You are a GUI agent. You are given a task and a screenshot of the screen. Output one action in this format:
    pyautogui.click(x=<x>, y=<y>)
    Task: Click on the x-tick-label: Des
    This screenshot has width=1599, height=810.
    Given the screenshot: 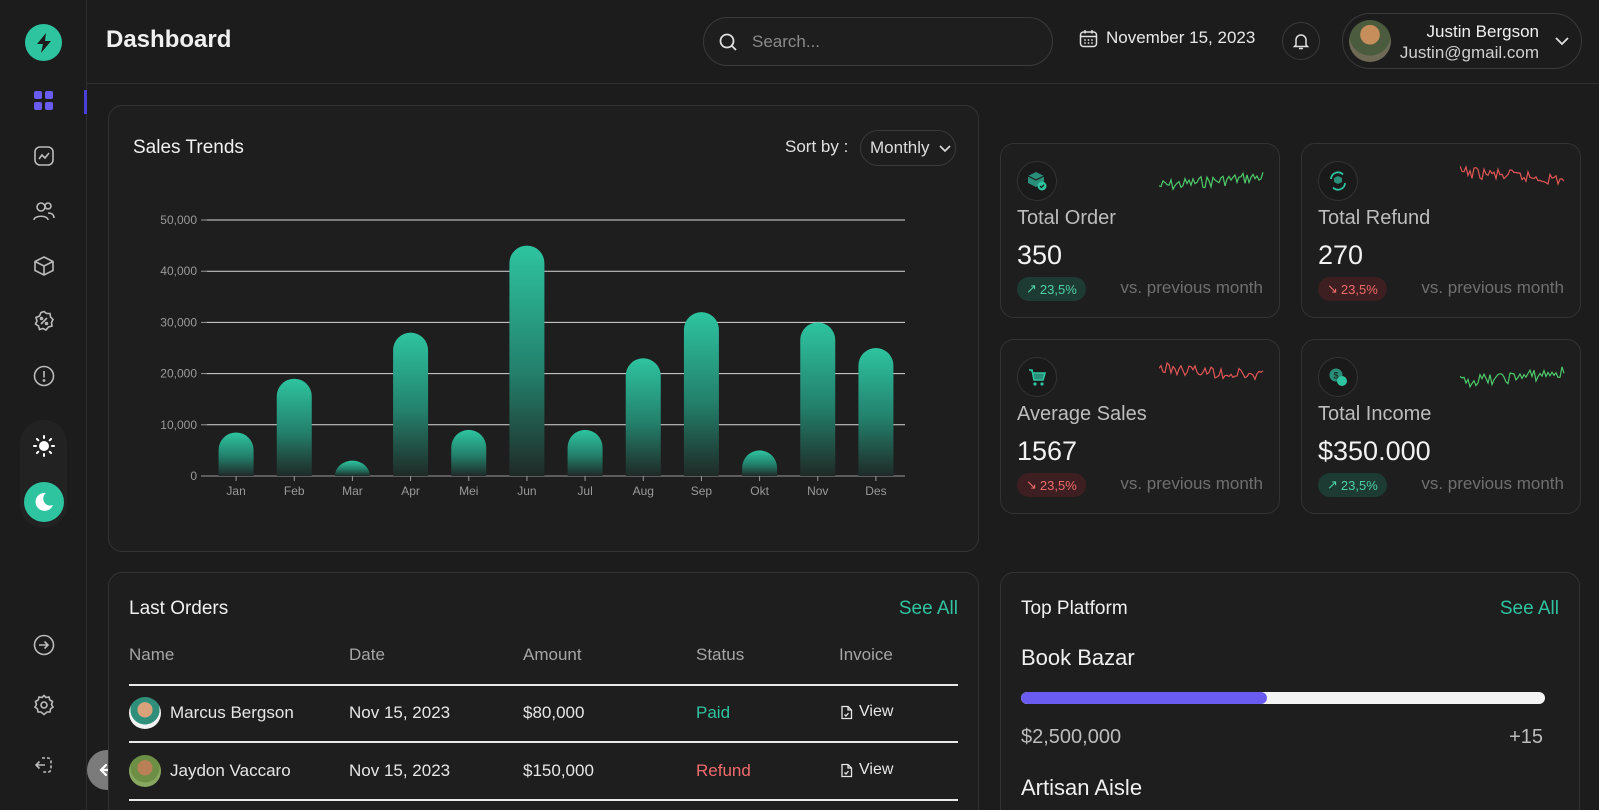 What is the action you would take?
    pyautogui.click(x=875, y=491)
    